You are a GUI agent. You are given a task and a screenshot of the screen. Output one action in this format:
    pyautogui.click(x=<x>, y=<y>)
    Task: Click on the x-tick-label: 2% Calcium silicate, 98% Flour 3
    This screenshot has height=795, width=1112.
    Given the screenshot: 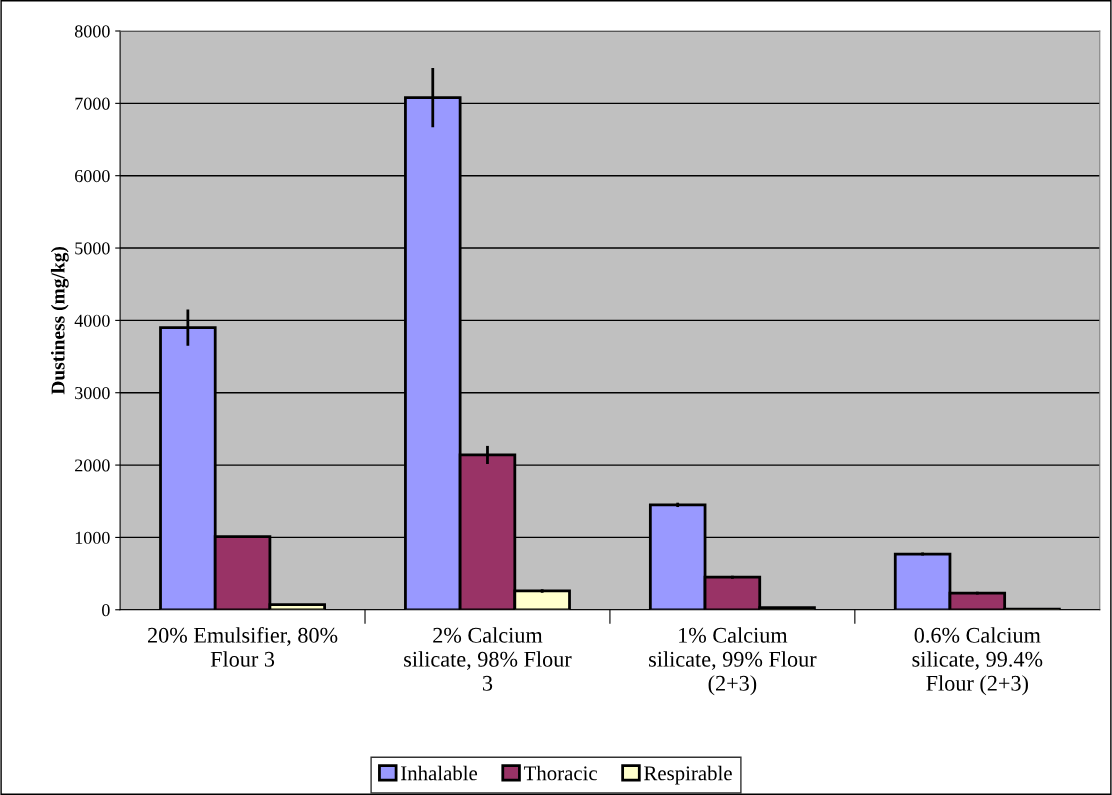 What is the action you would take?
    pyautogui.click(x=488, y=659)
    